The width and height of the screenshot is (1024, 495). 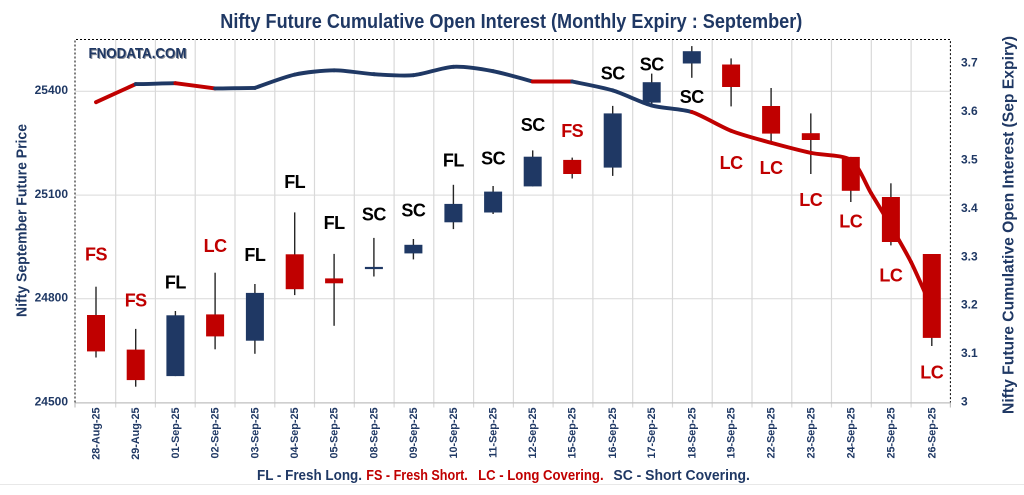 What do you see at coordinates (969, 353) in the screenshot?
I see `svg-text: 3.1` at bounding box center [969, 353].